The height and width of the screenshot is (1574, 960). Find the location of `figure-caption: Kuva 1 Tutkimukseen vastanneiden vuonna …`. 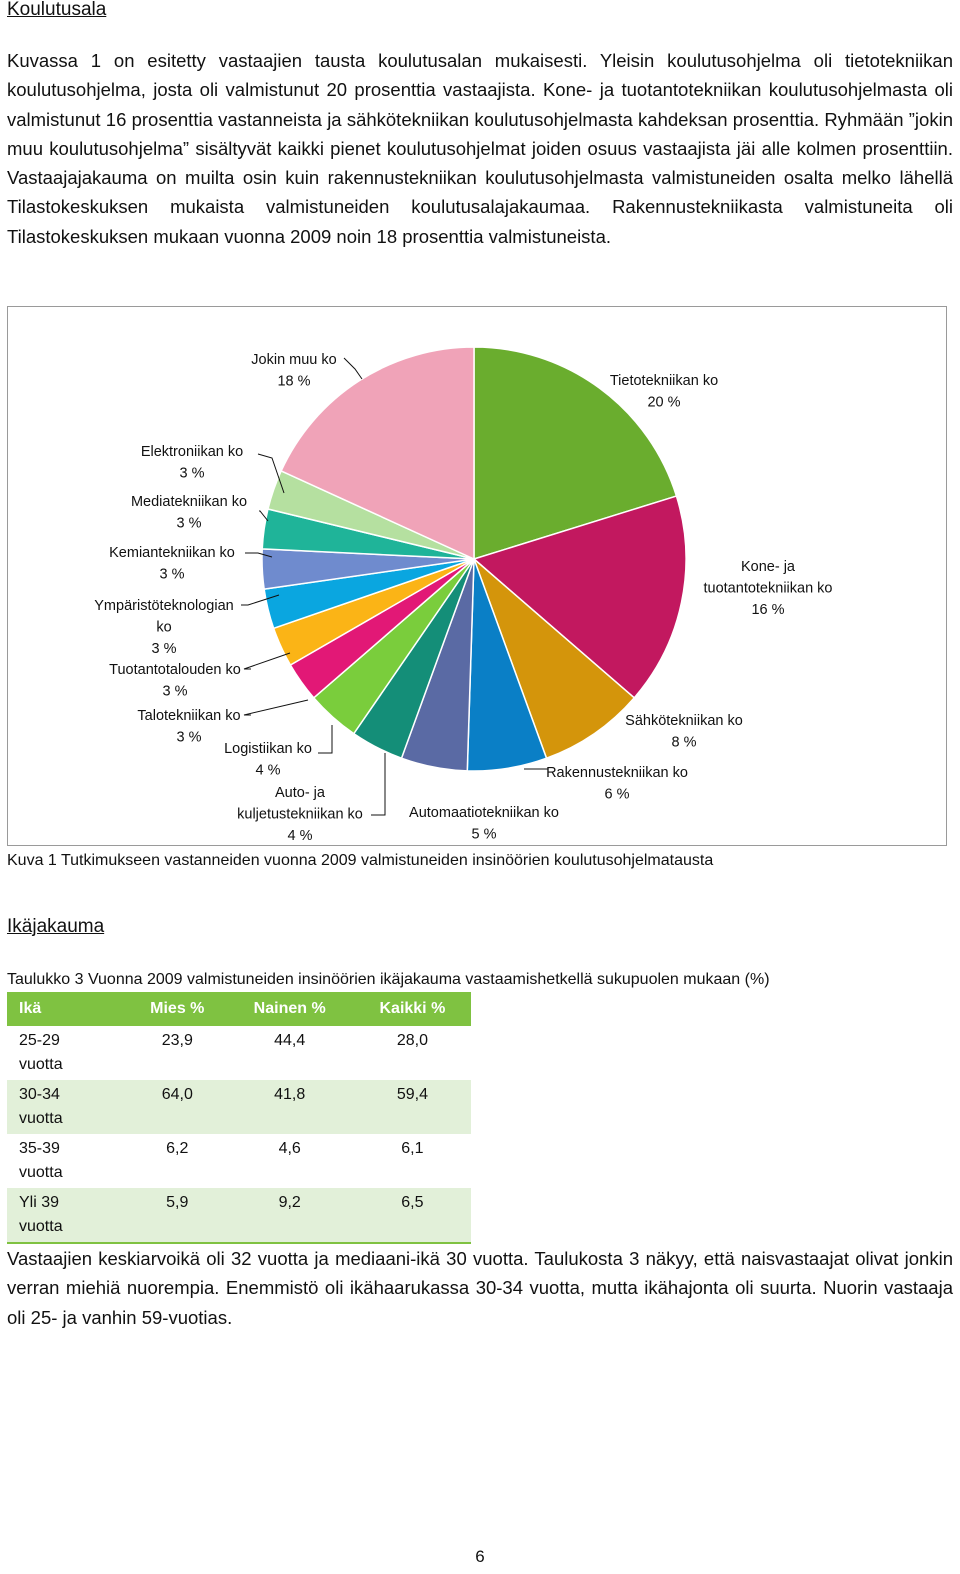

figure-caption: Kuva 1 Tutkimukseen vastanneiden vuonna … is located at coordinates (360, 860).